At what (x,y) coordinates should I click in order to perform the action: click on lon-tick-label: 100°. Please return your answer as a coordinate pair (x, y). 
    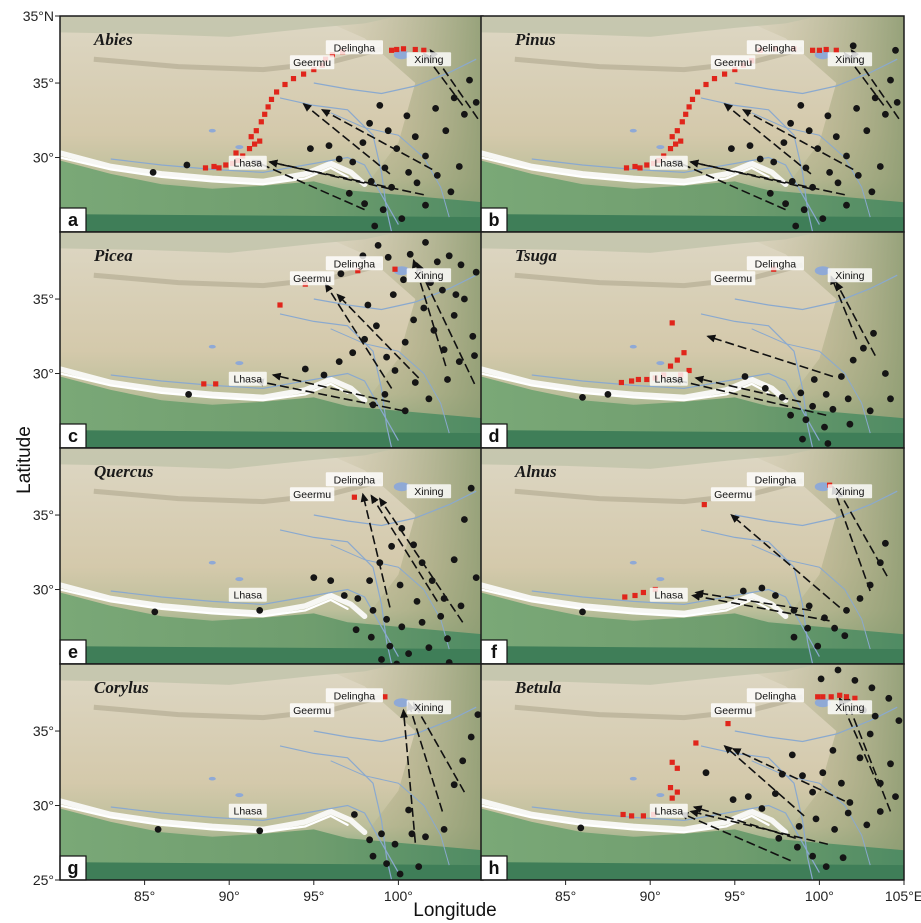
    Looking at the image, I should click on (398, 896).